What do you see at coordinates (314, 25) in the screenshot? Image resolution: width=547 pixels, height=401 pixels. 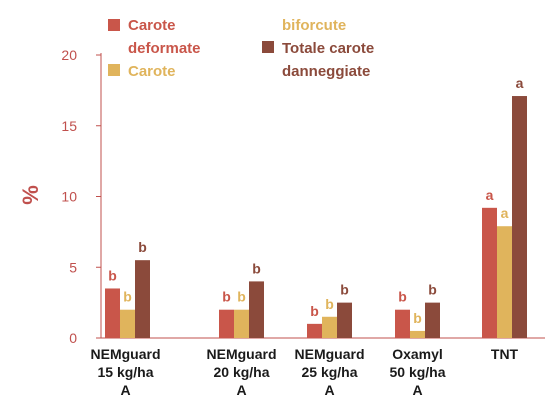 I see `legend-label-biforcute: biforcute` at bounding box center [314, 25].